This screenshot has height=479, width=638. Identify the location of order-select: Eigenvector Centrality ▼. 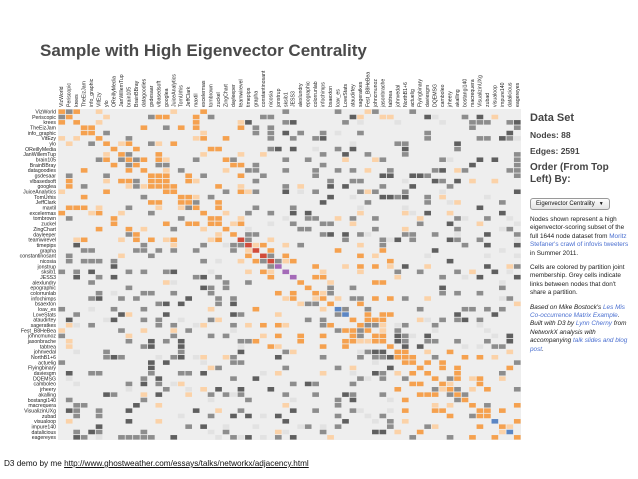
(570, 204).